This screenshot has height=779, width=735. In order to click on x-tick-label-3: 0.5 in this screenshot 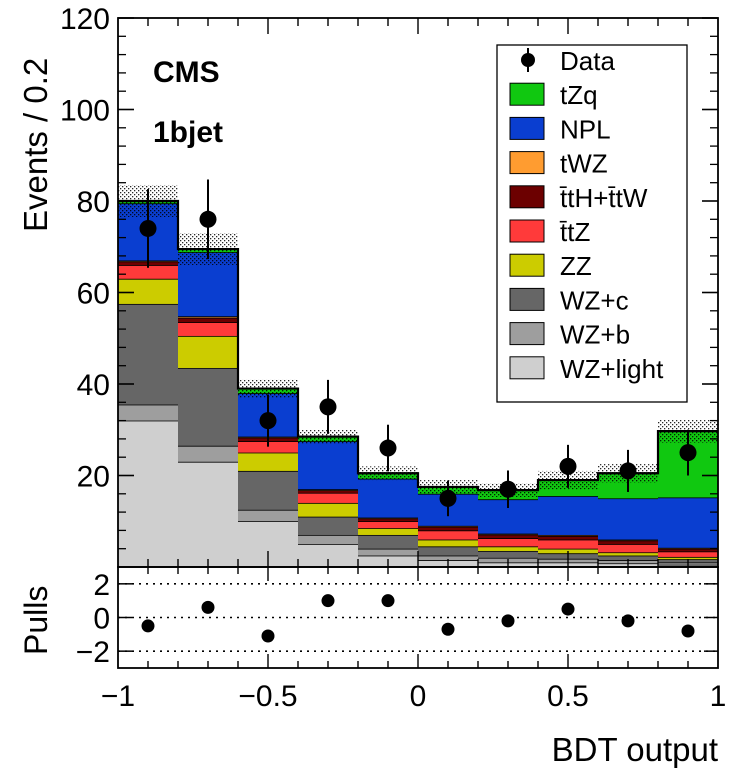, I will do `click(568, 696)`.